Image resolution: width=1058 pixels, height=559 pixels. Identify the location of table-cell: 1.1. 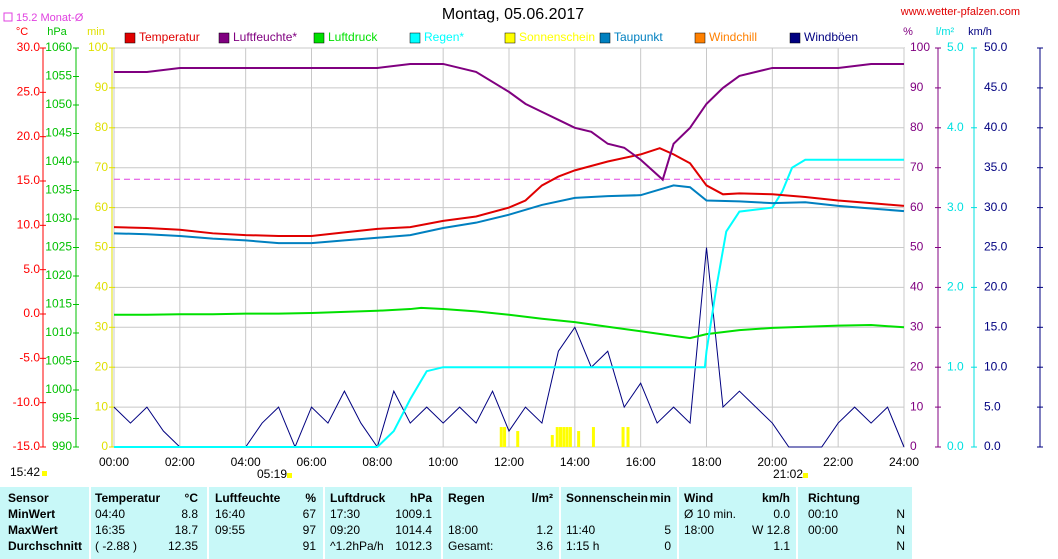
(781, 546).